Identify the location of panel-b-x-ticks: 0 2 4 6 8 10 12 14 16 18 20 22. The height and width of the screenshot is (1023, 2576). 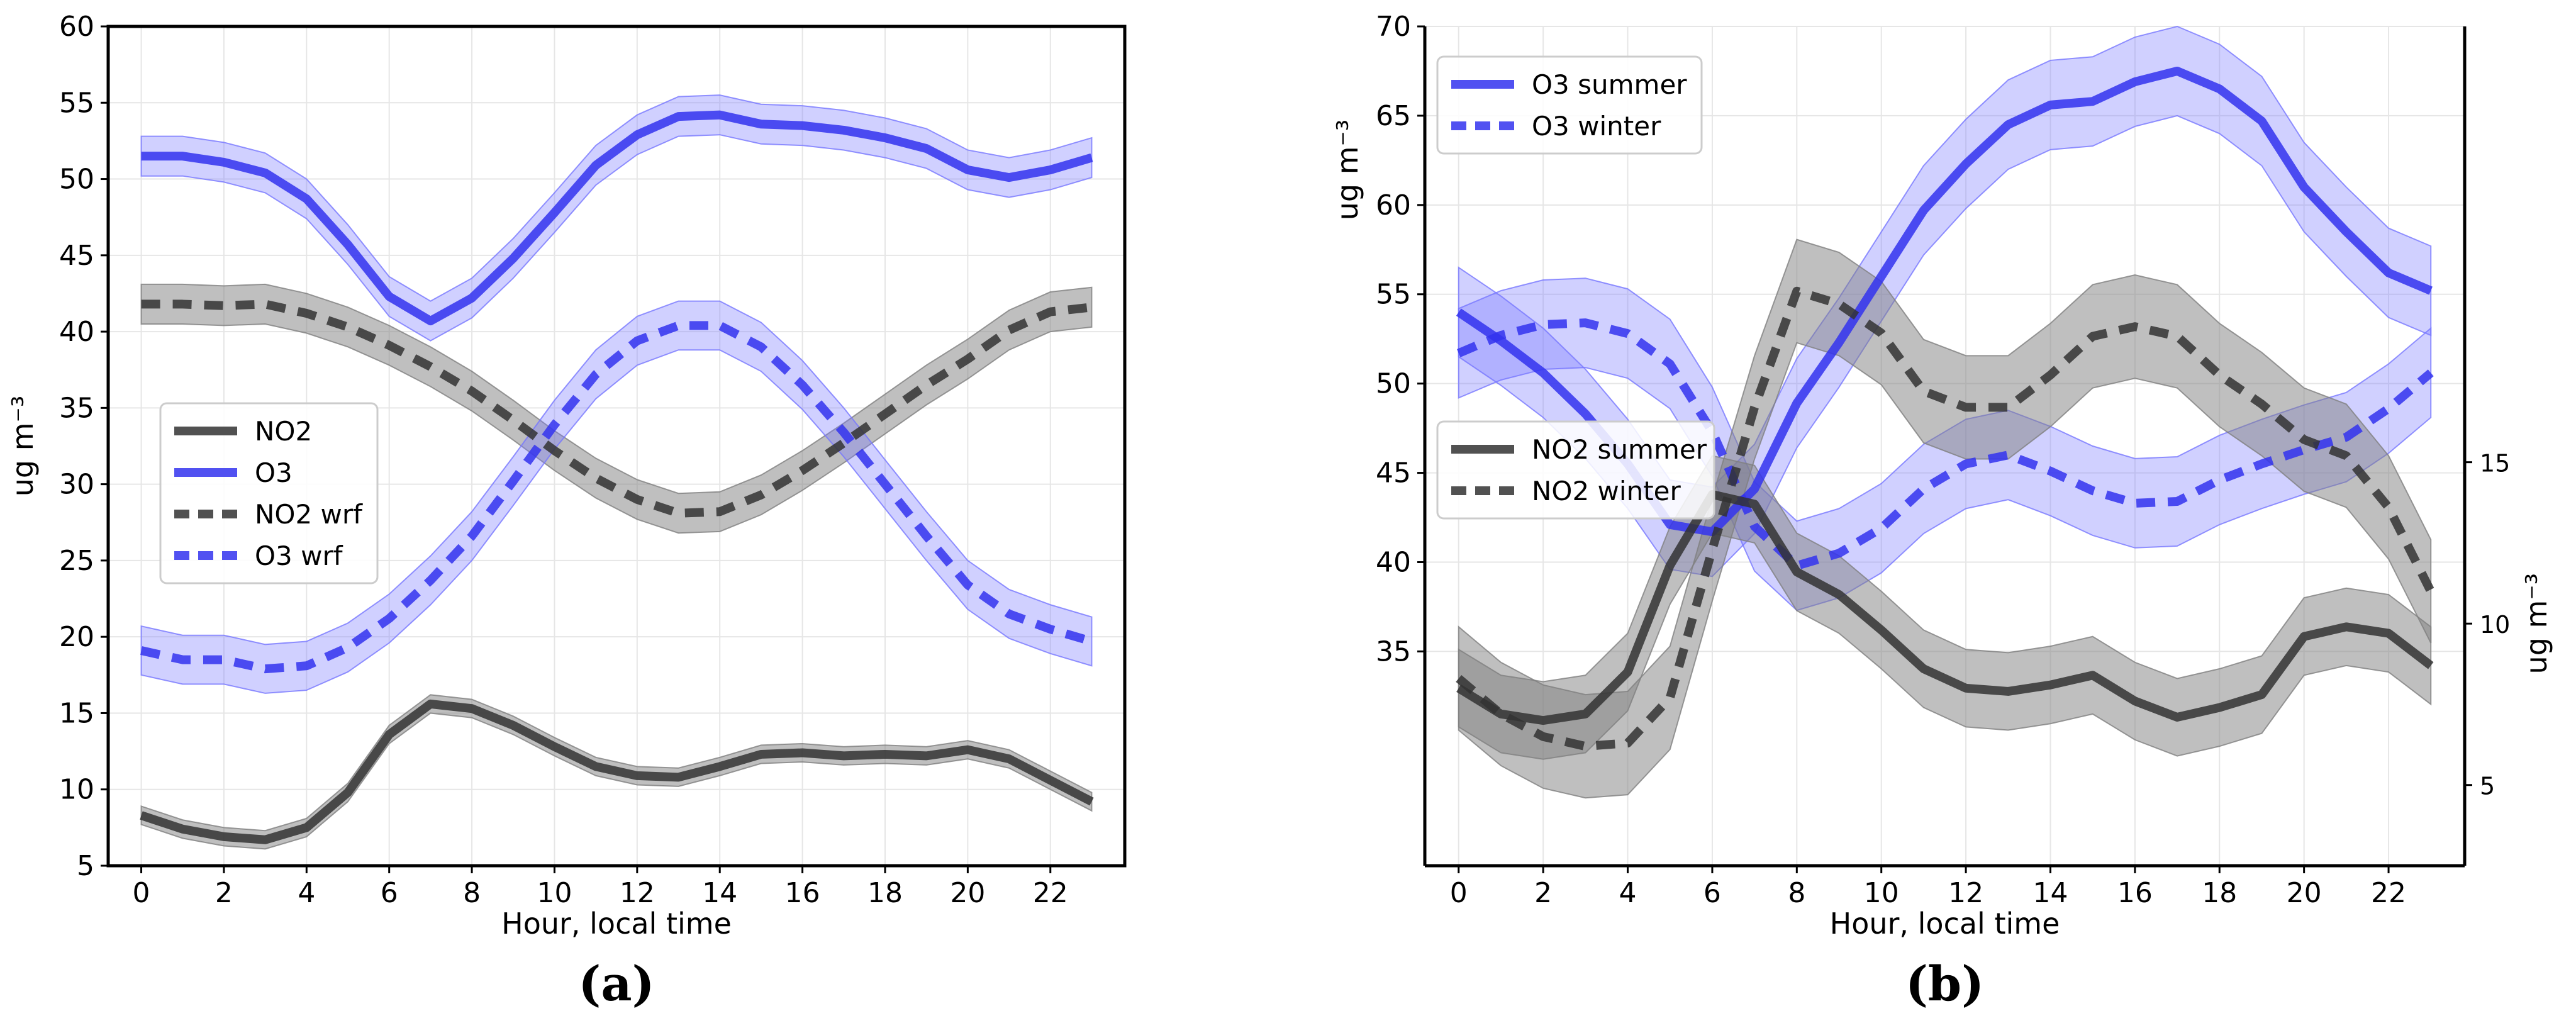
(1928, 887).